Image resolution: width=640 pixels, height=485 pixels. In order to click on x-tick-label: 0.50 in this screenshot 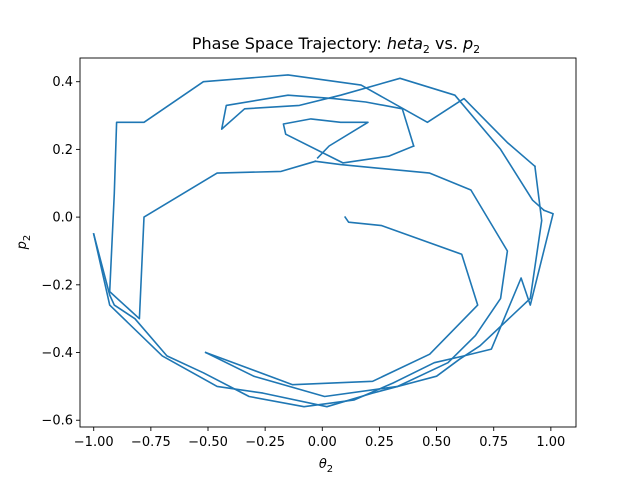, I will do `click(436, 442)`.